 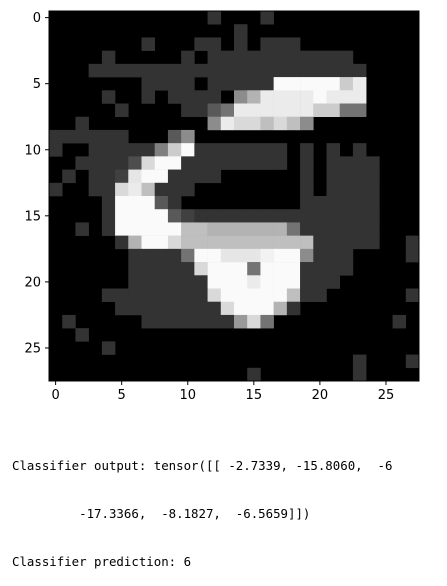 What do you see at coordinates (122, 395) in the screenshot?
I see `x-tick-label: 5` at bounding box center [122, 395].